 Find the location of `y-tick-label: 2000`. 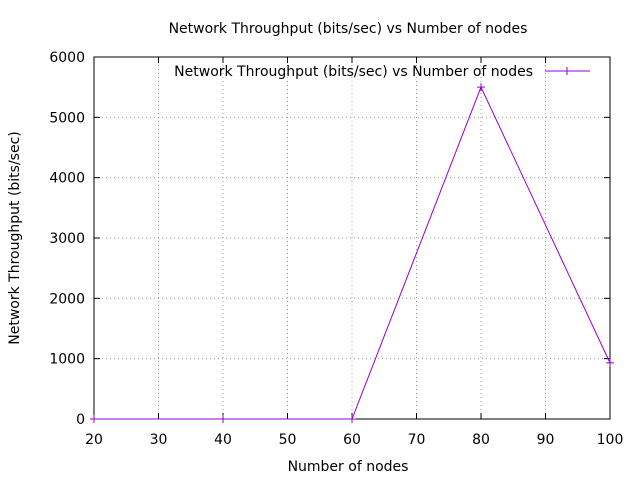

y-tick-label: 2000 is located at coordinates (67, 299).